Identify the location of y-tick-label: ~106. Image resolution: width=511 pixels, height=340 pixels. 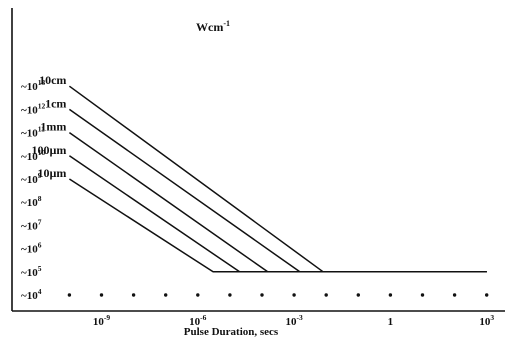
(31, 248).